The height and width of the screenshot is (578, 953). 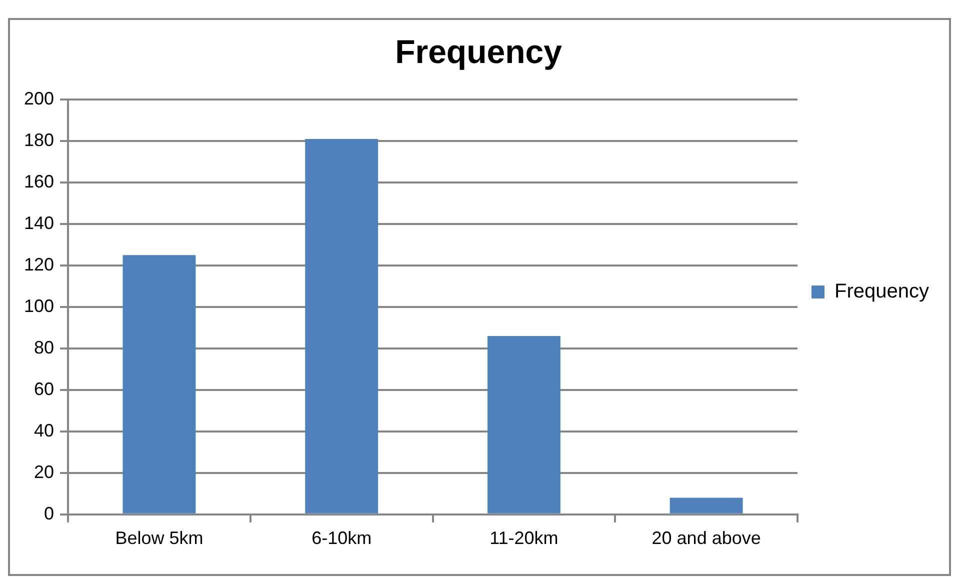 I want to click on x-tick-label: Below 5km, so click(x=159, y=538).